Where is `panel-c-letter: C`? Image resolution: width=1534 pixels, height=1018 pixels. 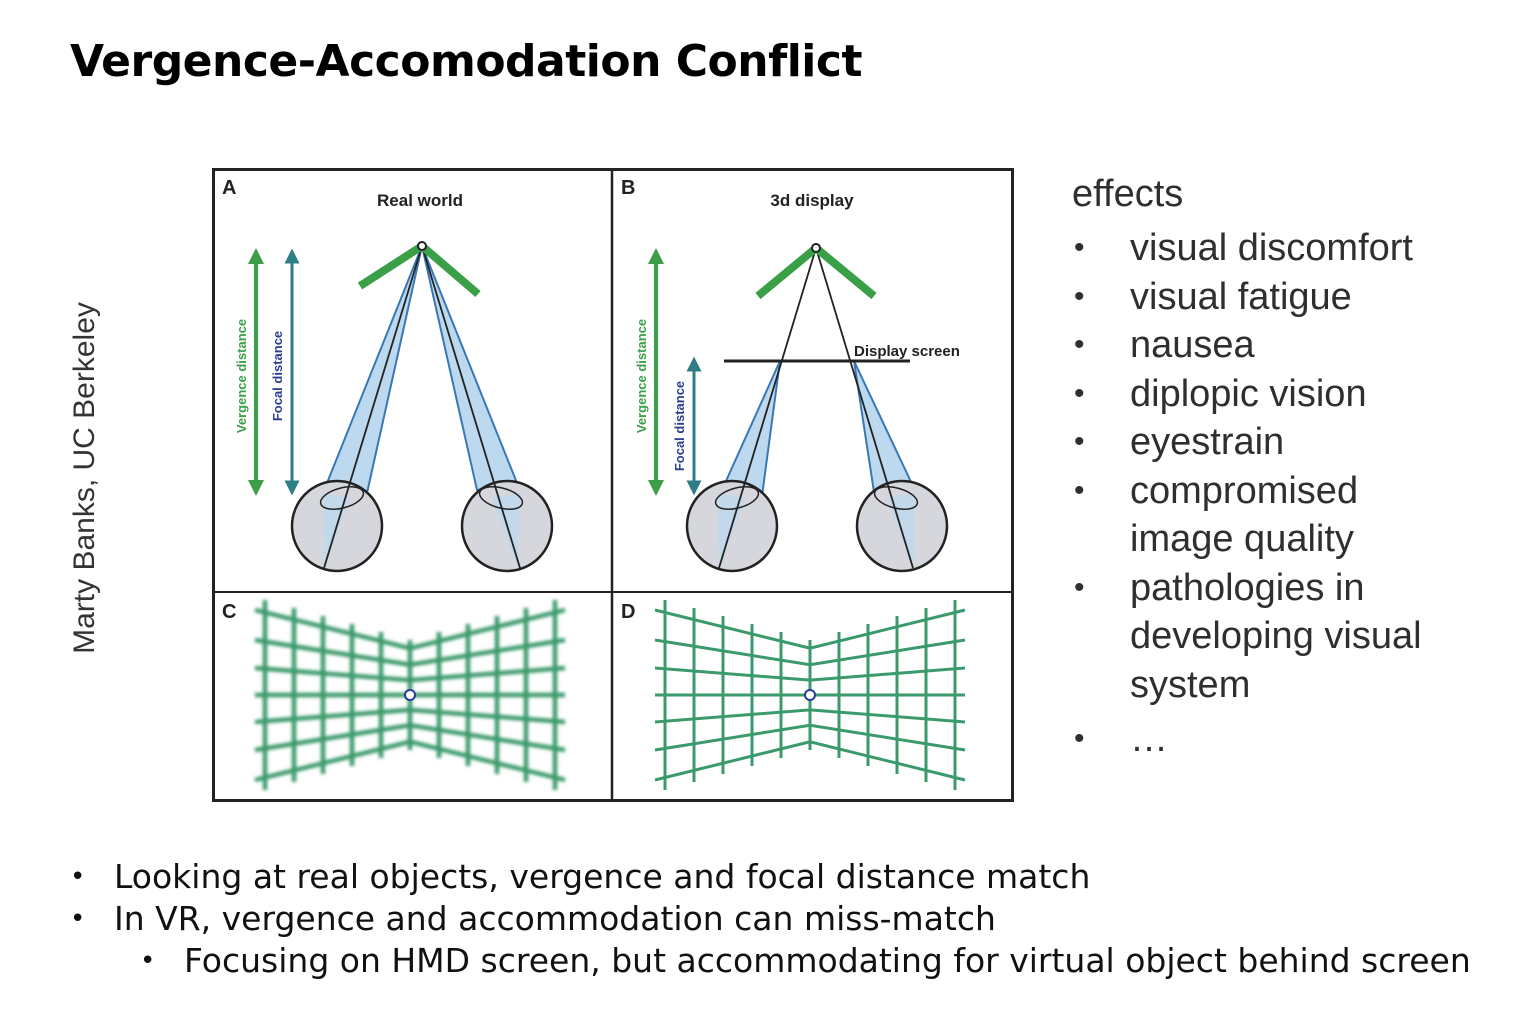 panel-c-letter: C is located at coordinates (229, 612).